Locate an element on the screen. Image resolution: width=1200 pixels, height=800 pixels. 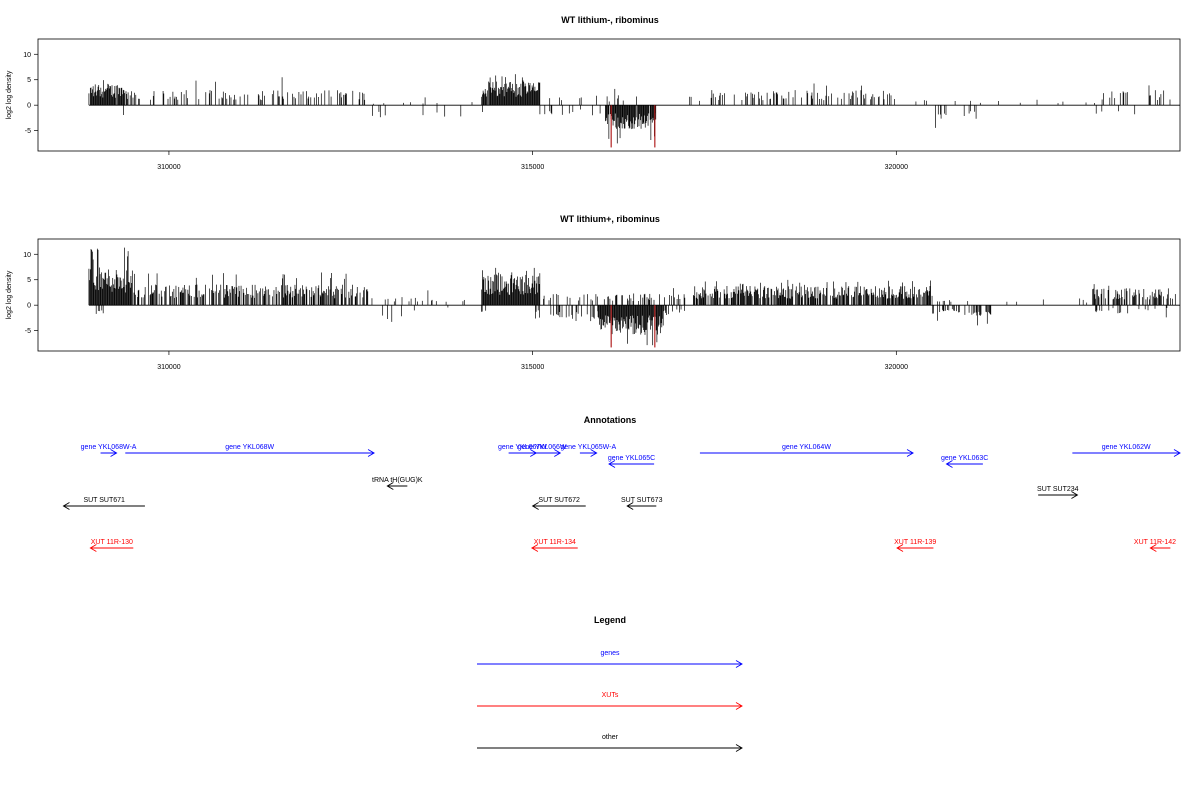
annotation-feature: tRNA tH(GUG)K is located at coordinates (397, 483).